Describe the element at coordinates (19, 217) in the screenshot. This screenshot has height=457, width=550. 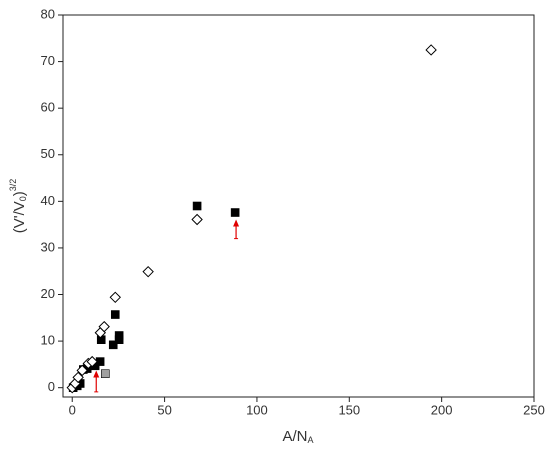
I see `y-label-open: (V'/V` at that location.